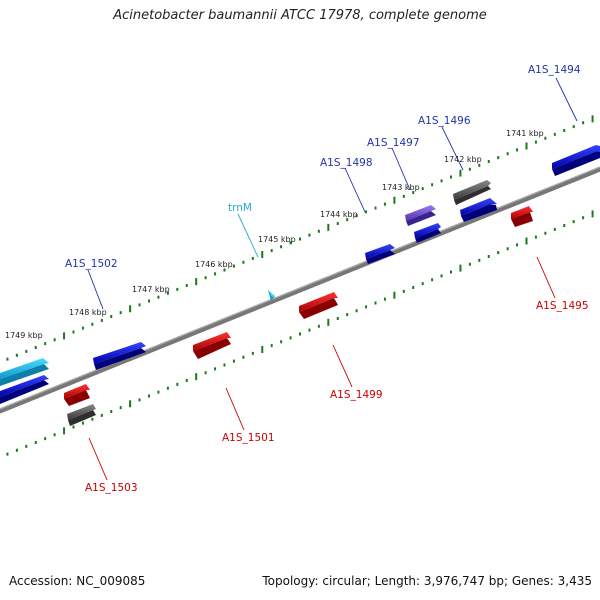 This screenshot has width=600, height=600. I want to click on gene-a1s-1497b, so click(427, 233).